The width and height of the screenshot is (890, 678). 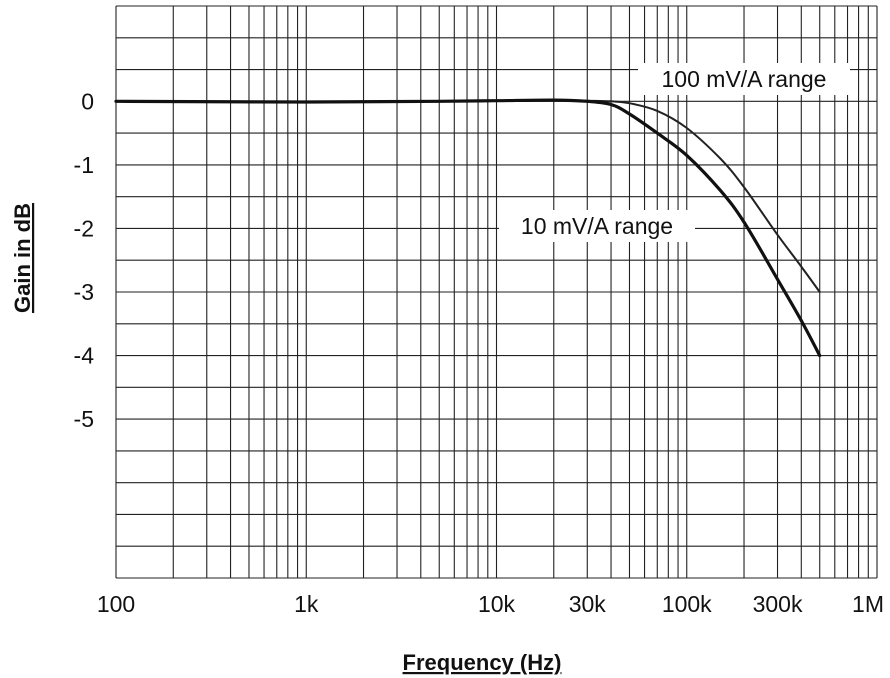 I want to click on x-axis-title: Frequency (Hz), so click(x=482, y=662).